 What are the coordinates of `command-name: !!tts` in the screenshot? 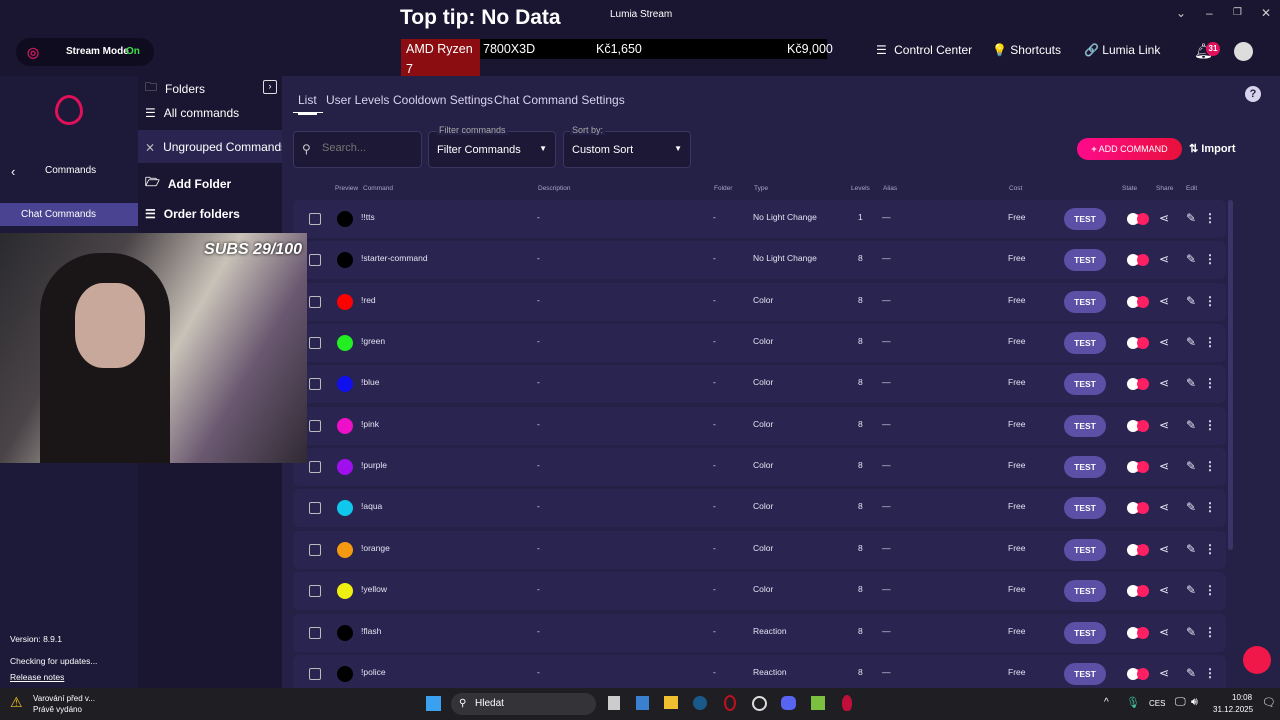 It's located at (368, 217).